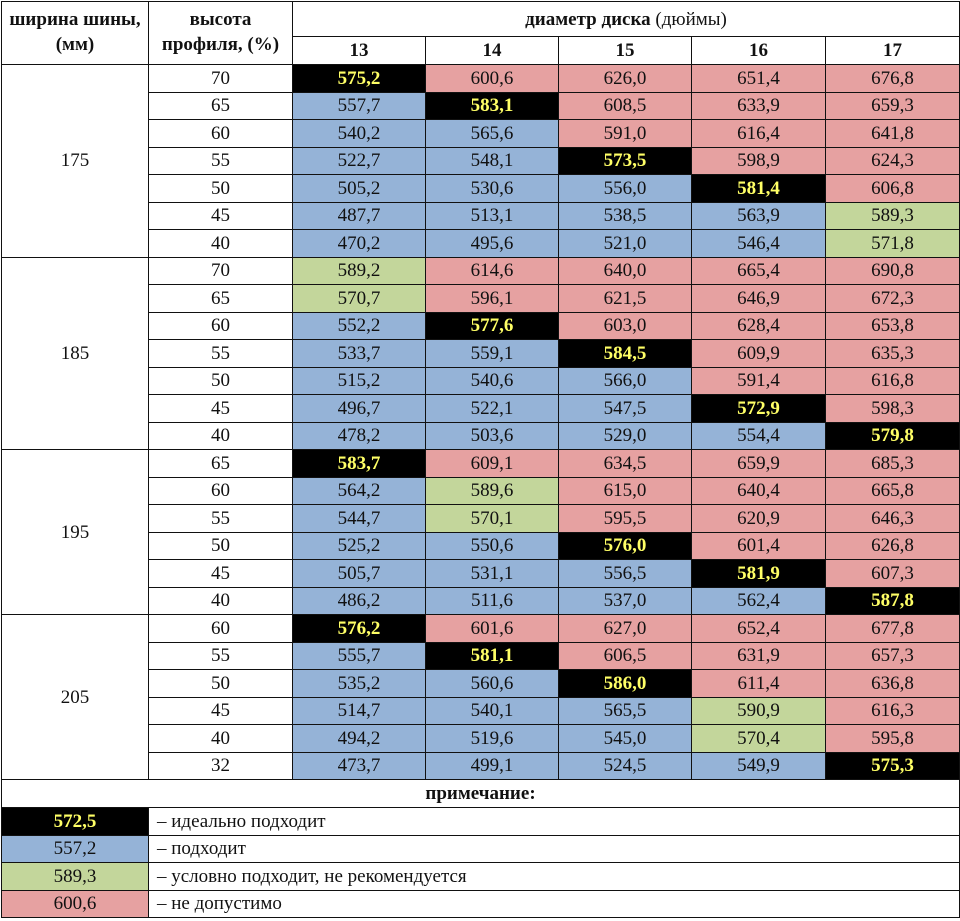  I want to click on value-cell: 646,9, so click(758, 298).